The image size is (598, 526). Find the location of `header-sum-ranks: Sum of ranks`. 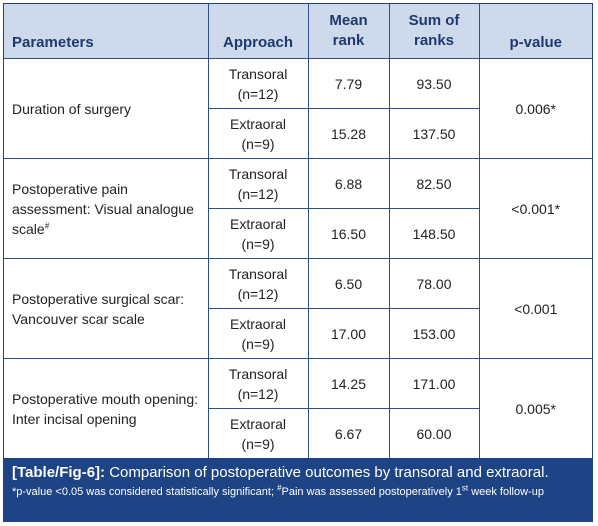

header-sum-ranks: Sum of ranks is located at coordinates (434, 31).